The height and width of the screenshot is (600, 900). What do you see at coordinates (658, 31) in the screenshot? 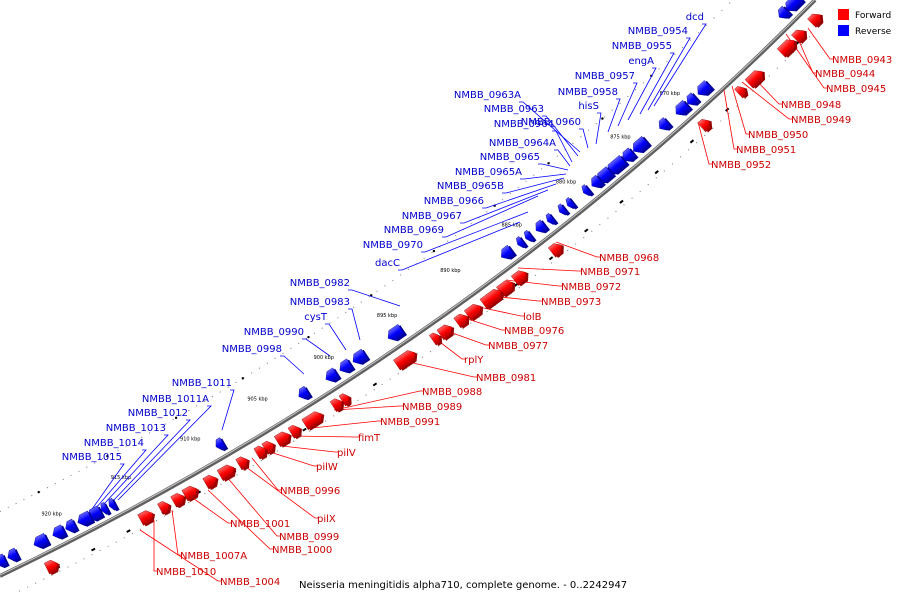
I see `gene-label-nmbb-0954: NMBB_0954` at bounding box center [658, 31].